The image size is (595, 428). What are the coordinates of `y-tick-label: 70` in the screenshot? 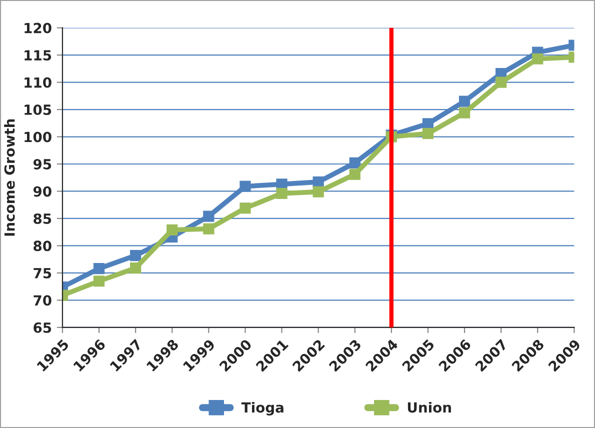 It's located at (43, 300).